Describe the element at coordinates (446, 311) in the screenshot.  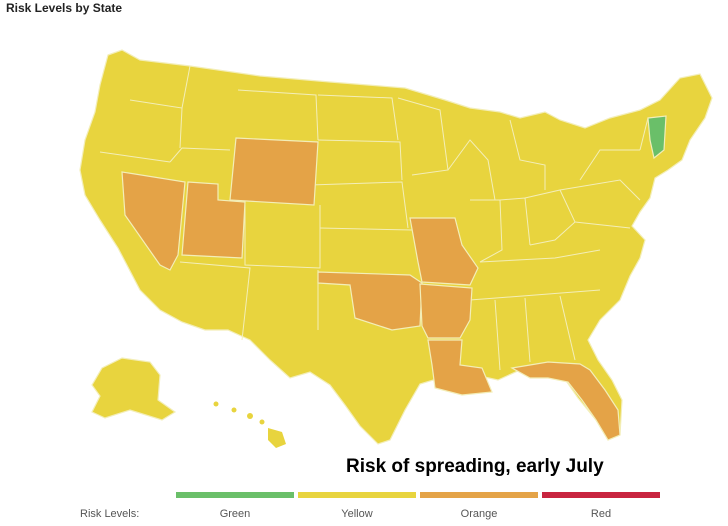
I see `state-arkansas` at that location.